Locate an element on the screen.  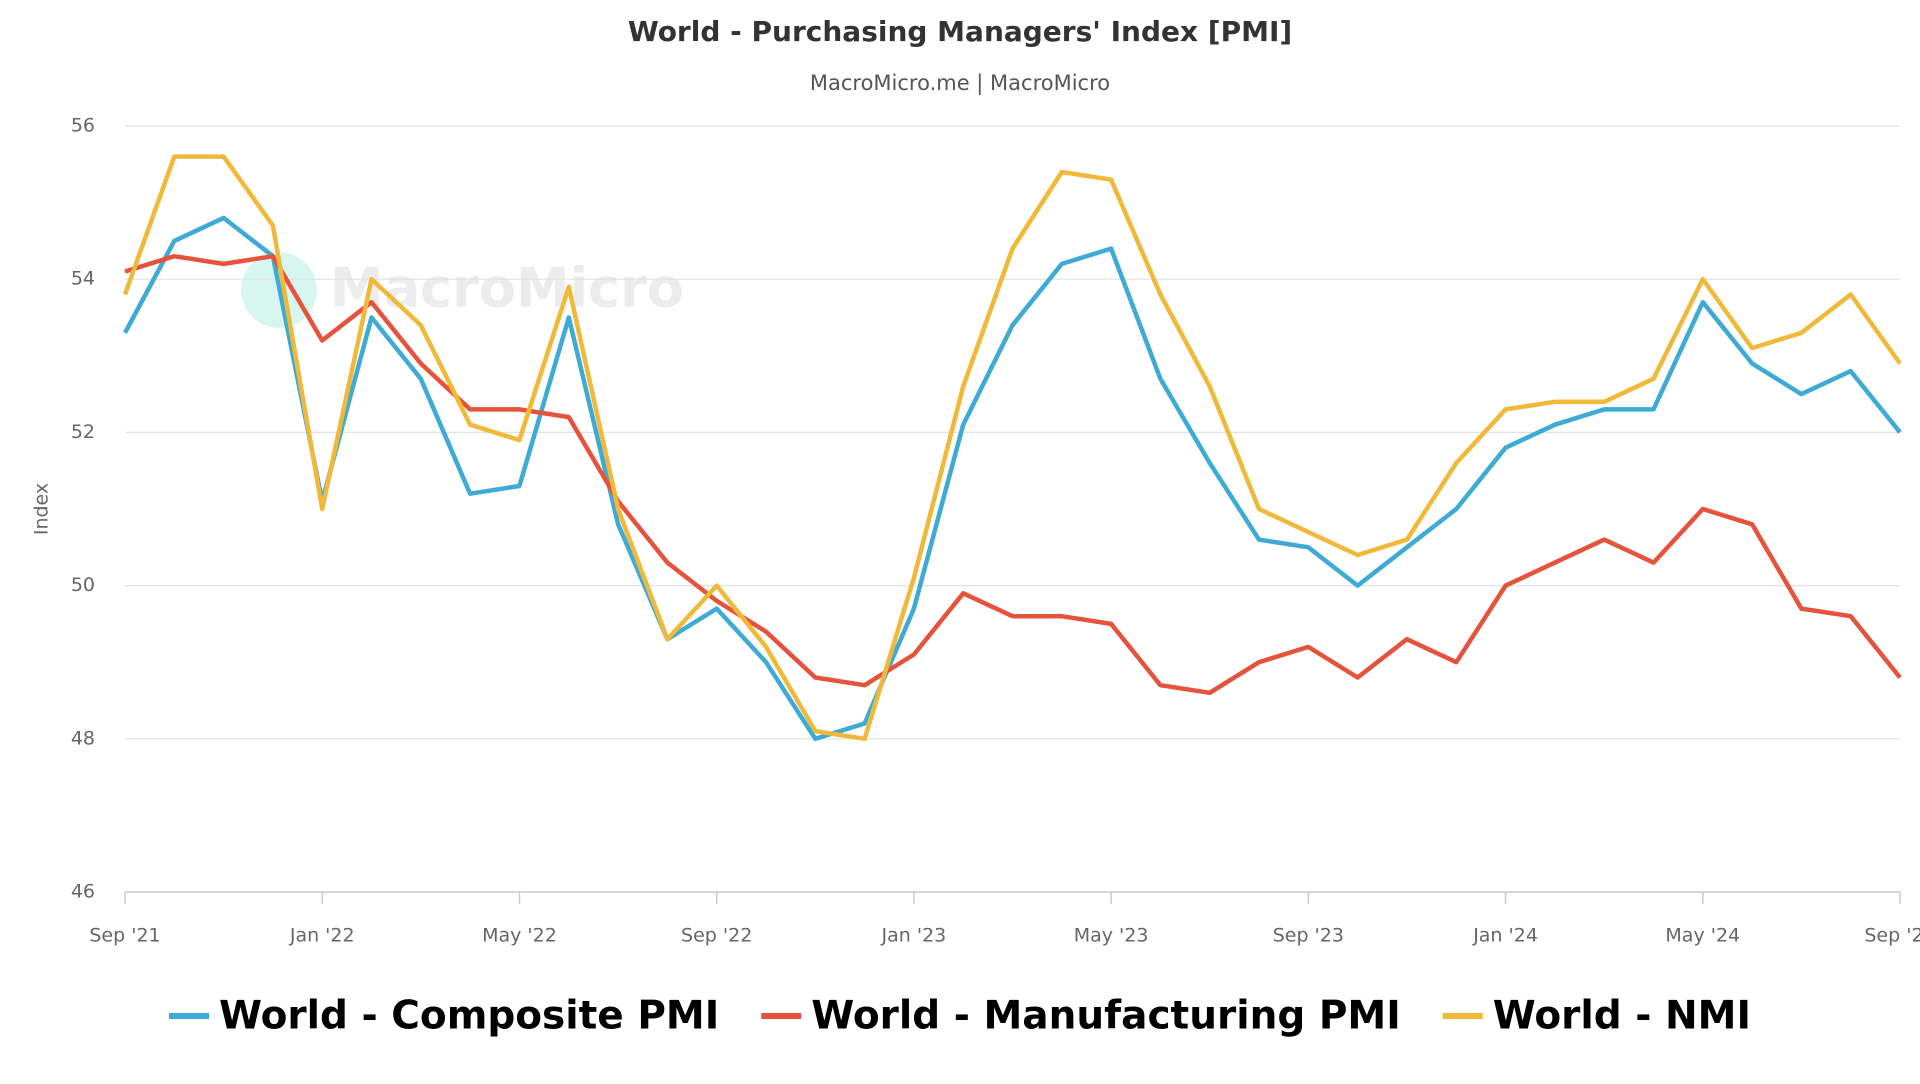
watermark: MacroMicro is located at coordinates (462, 290).